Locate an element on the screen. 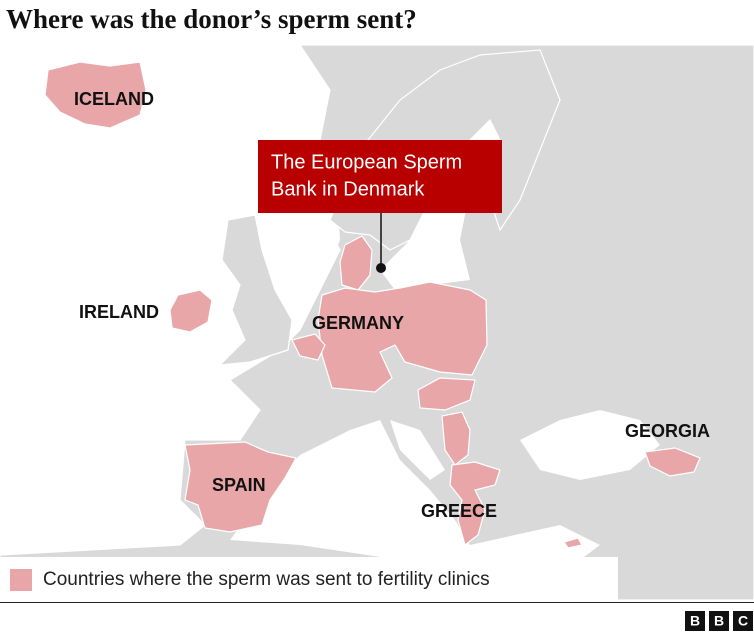 The height and width of the screenshot is (636, 754). country-label: ICELAND is located at coordinates (114, 99).